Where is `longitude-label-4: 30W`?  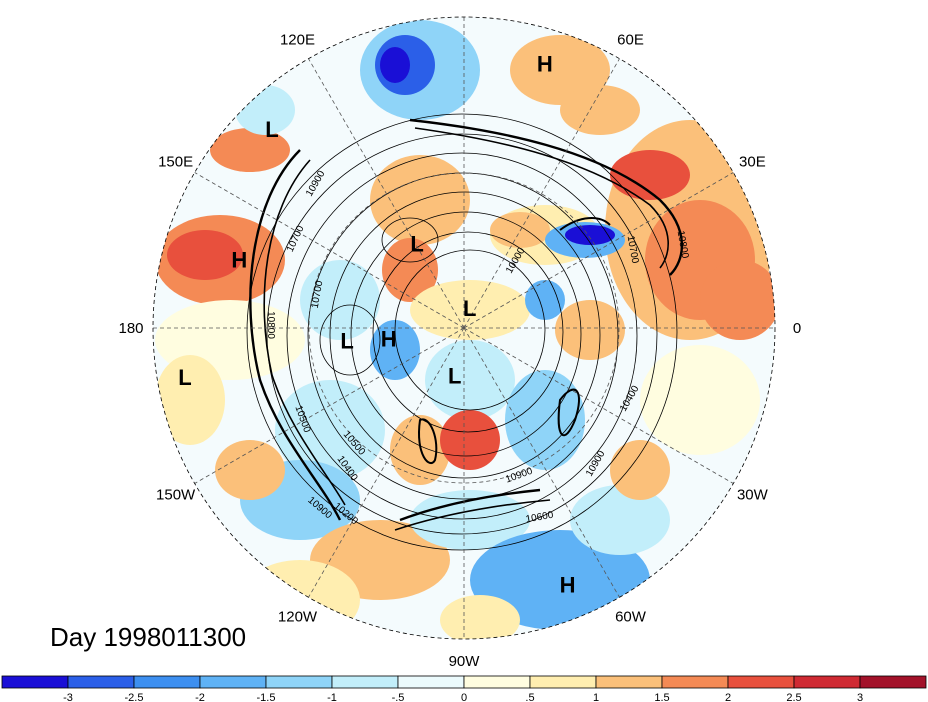
longitude-label-4: 30W is located at coordinates (753, 495).